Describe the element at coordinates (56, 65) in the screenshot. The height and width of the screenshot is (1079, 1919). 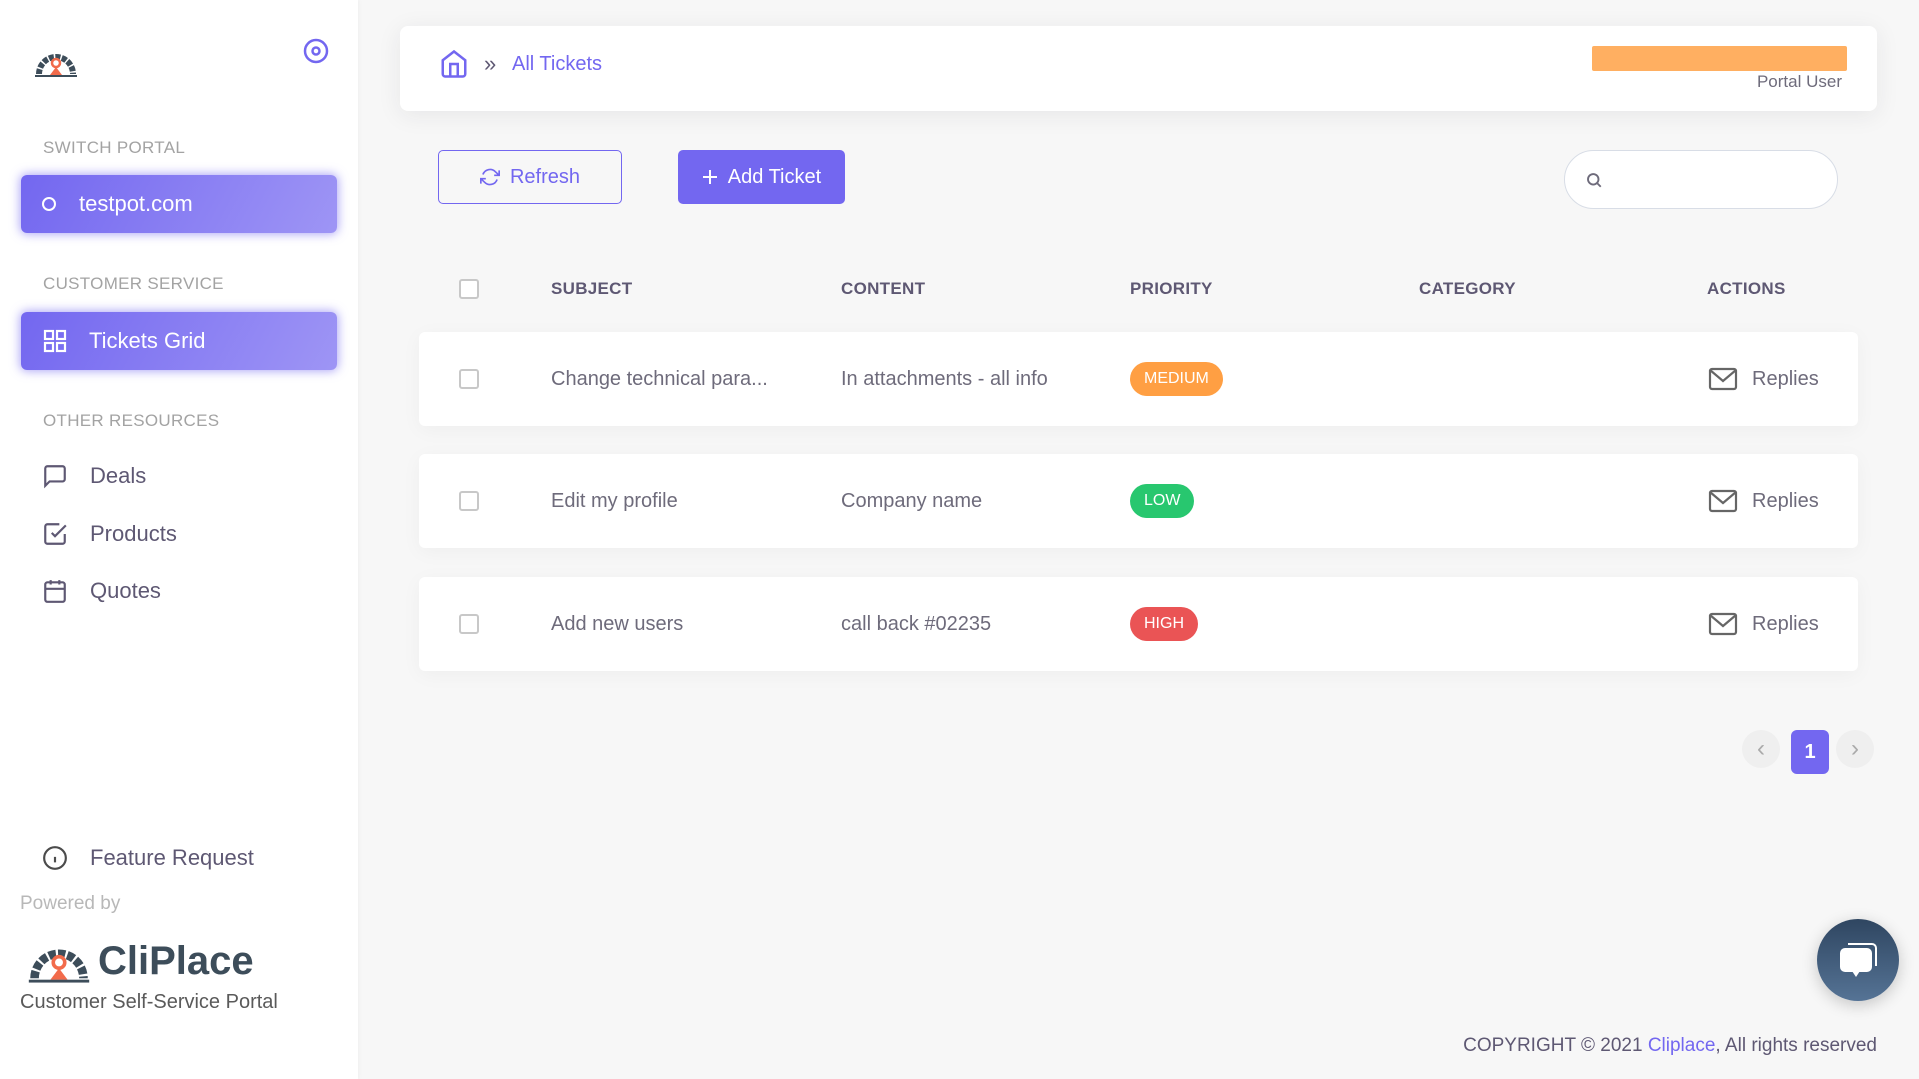
I see `cliplace-logo-icon` at that location.